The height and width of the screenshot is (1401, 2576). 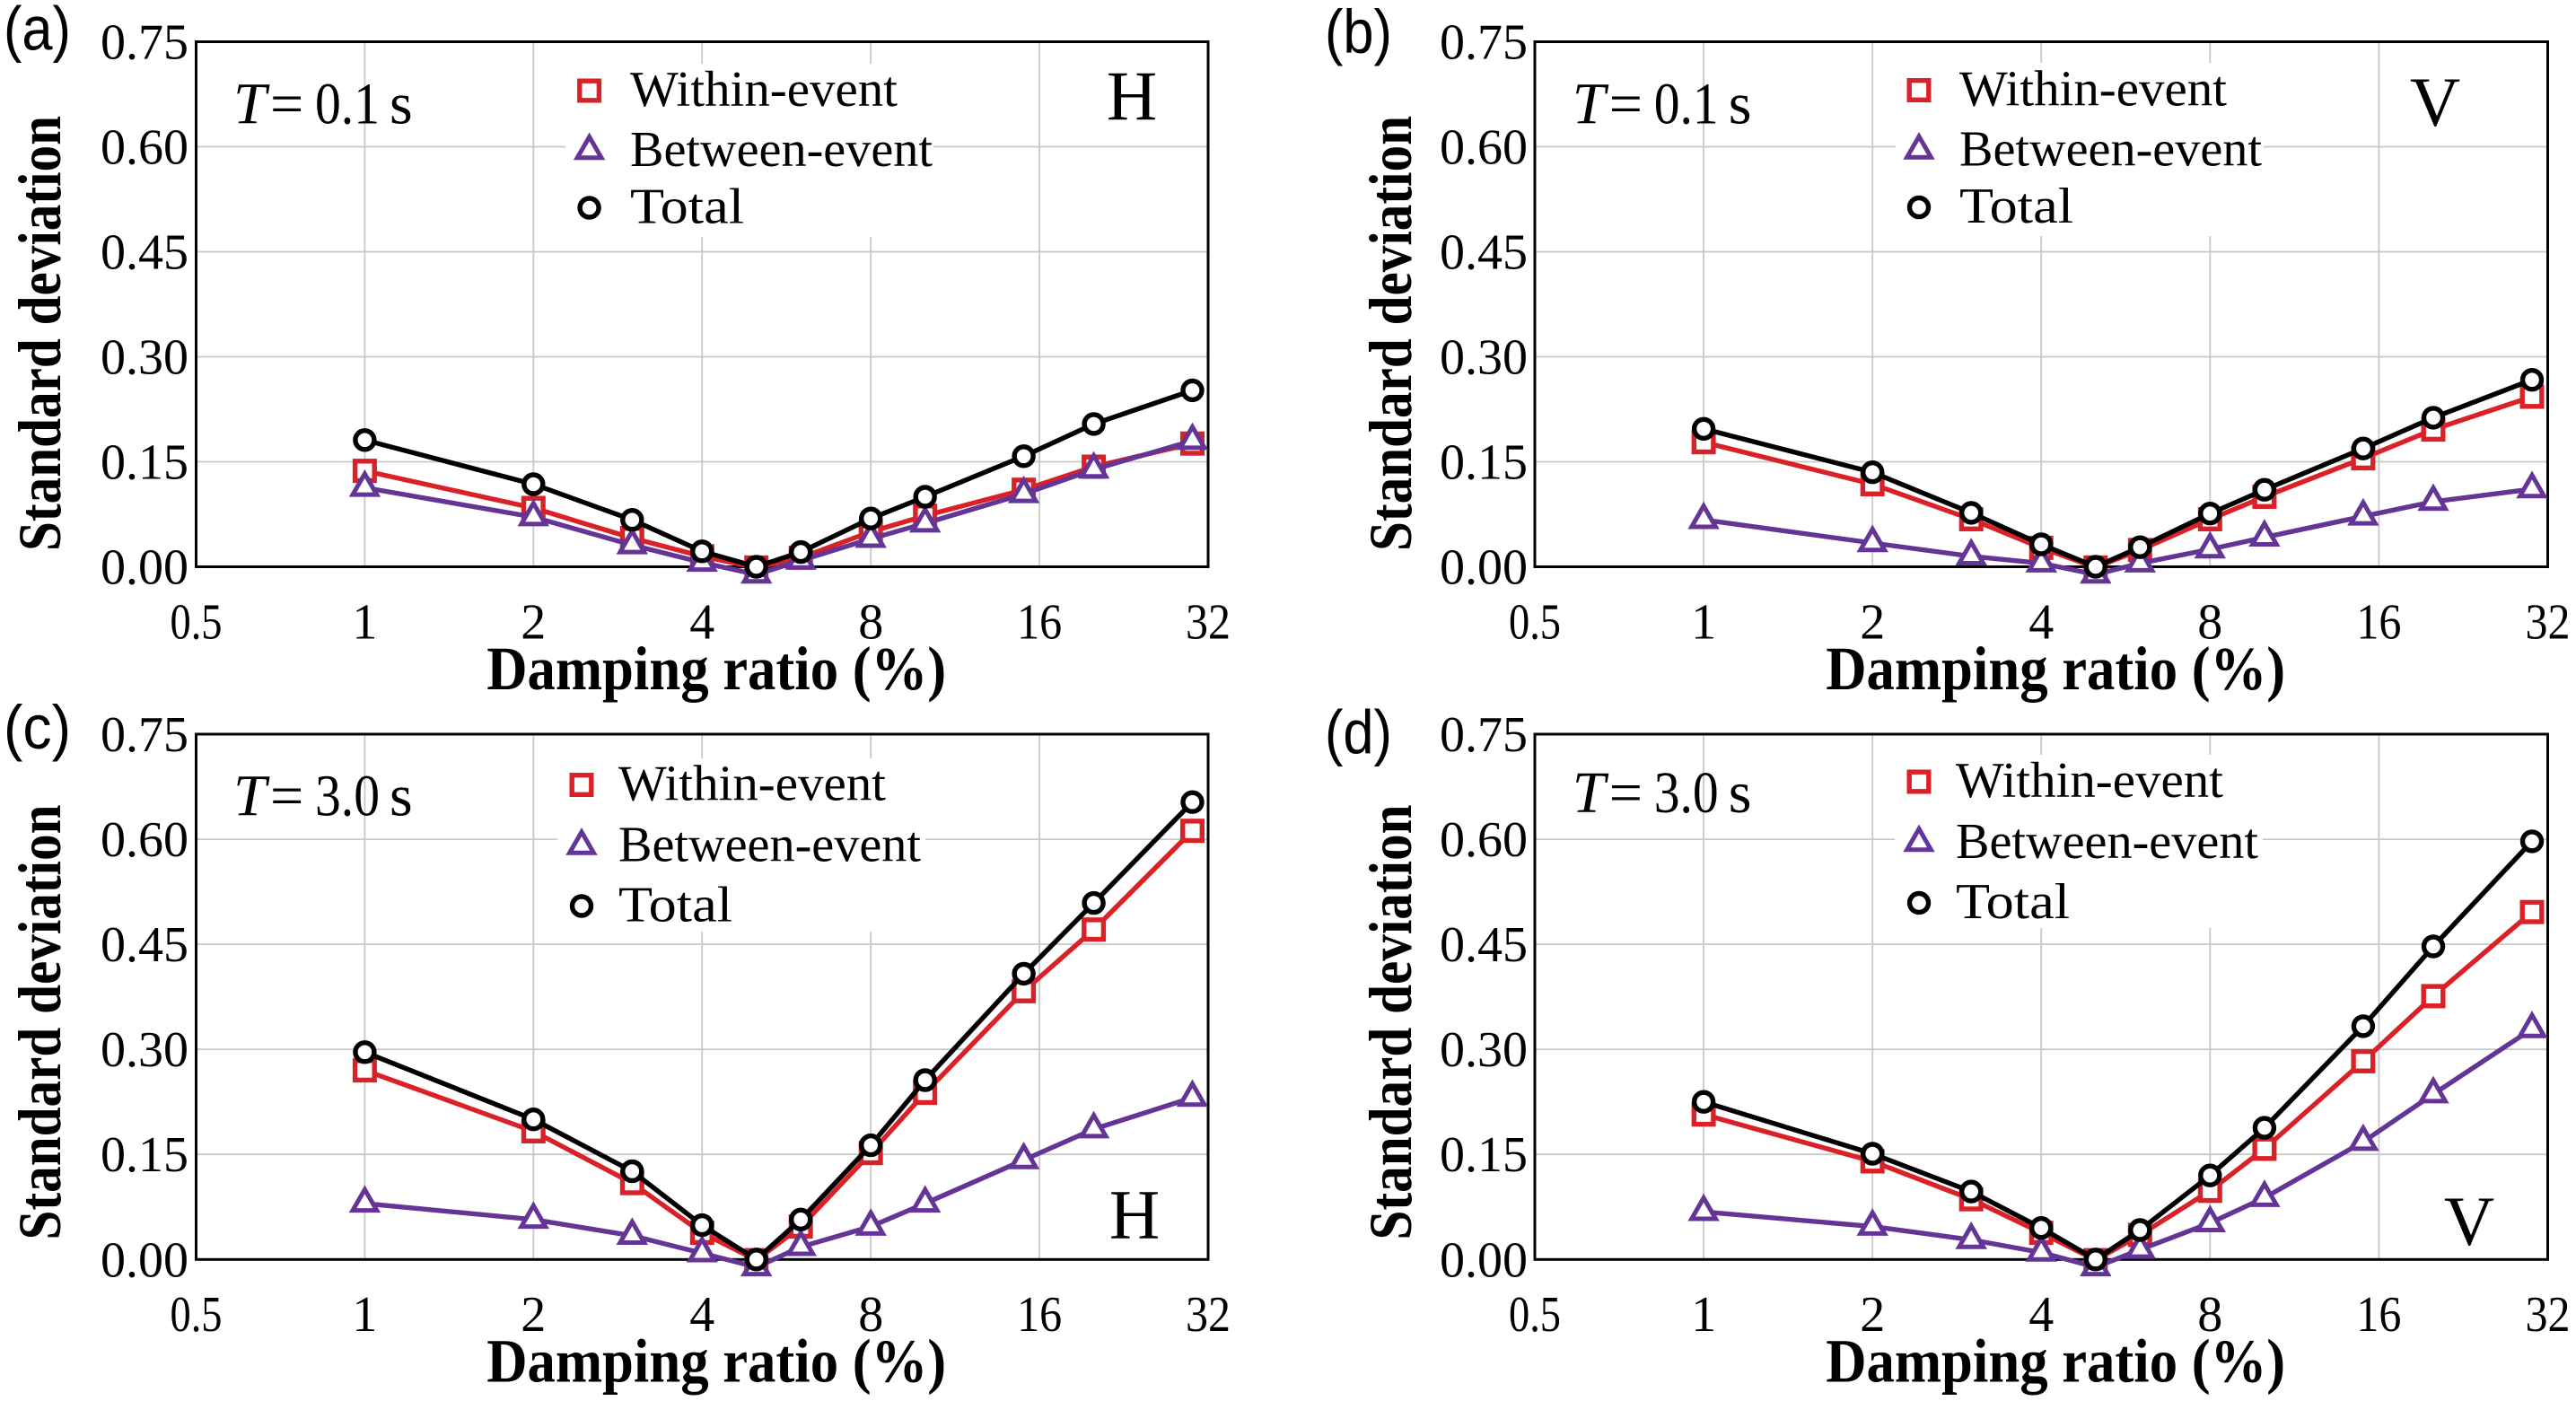 What do you see at coordinates (1358, 732) in the screenshot?
I see `svg-text: (d)` at bounding box center [1358, 732].